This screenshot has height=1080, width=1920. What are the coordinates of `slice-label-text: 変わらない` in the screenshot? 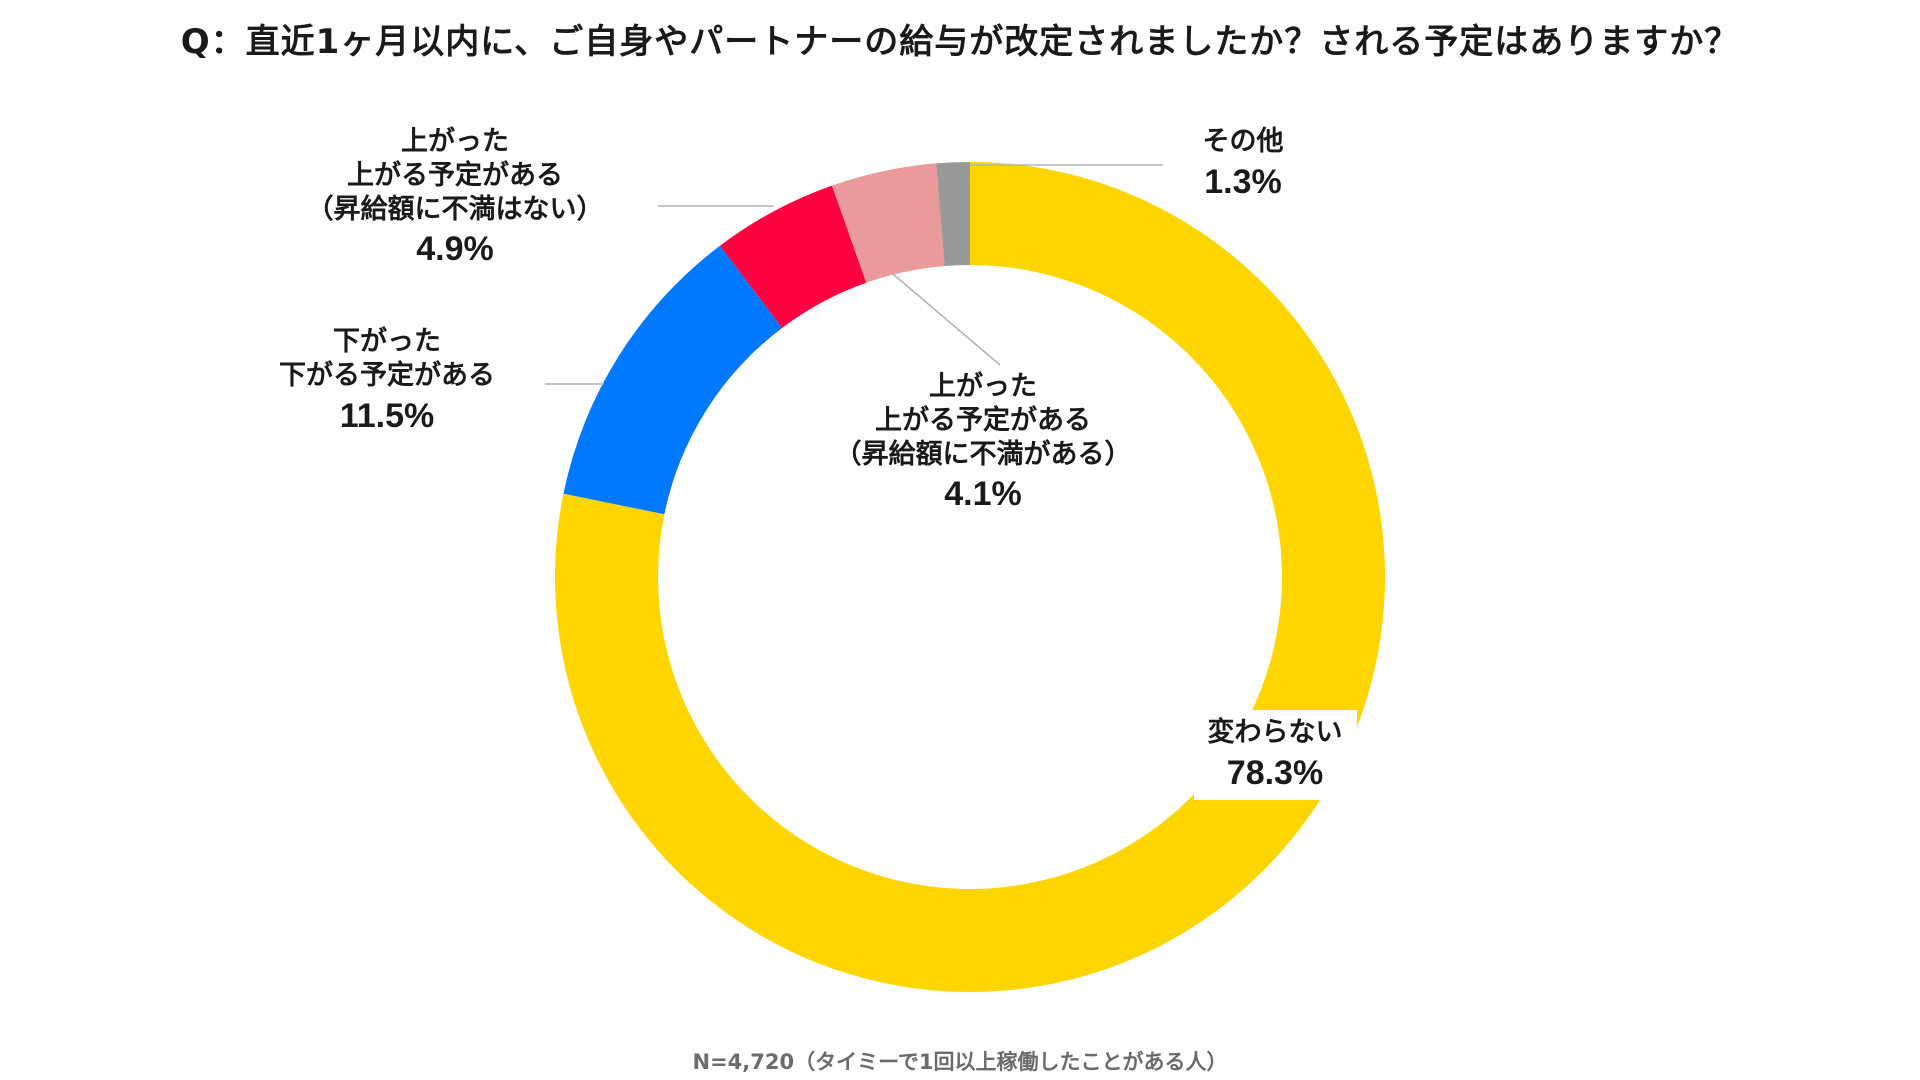 It's located at (1275, 732).